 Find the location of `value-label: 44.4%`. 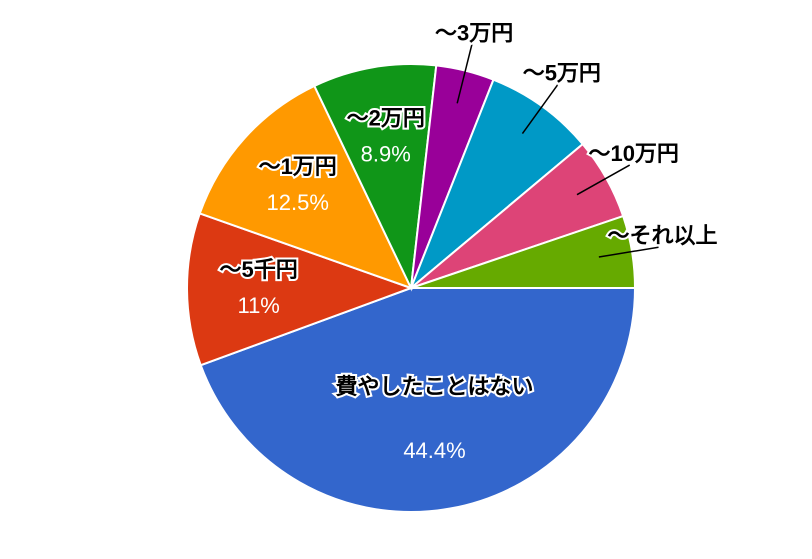

value-label: 44.4% is located at coordinates (434, 450).